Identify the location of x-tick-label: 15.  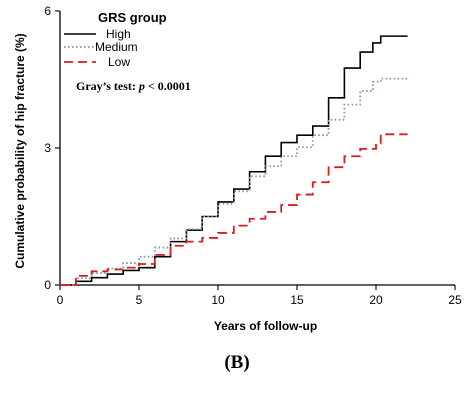
(297, 300).